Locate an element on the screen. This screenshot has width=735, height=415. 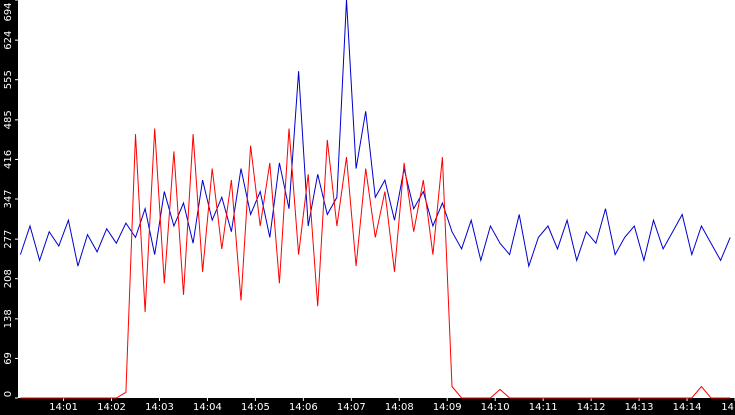
x-tick-label: 14:08 is located at coordinates (399, 407).